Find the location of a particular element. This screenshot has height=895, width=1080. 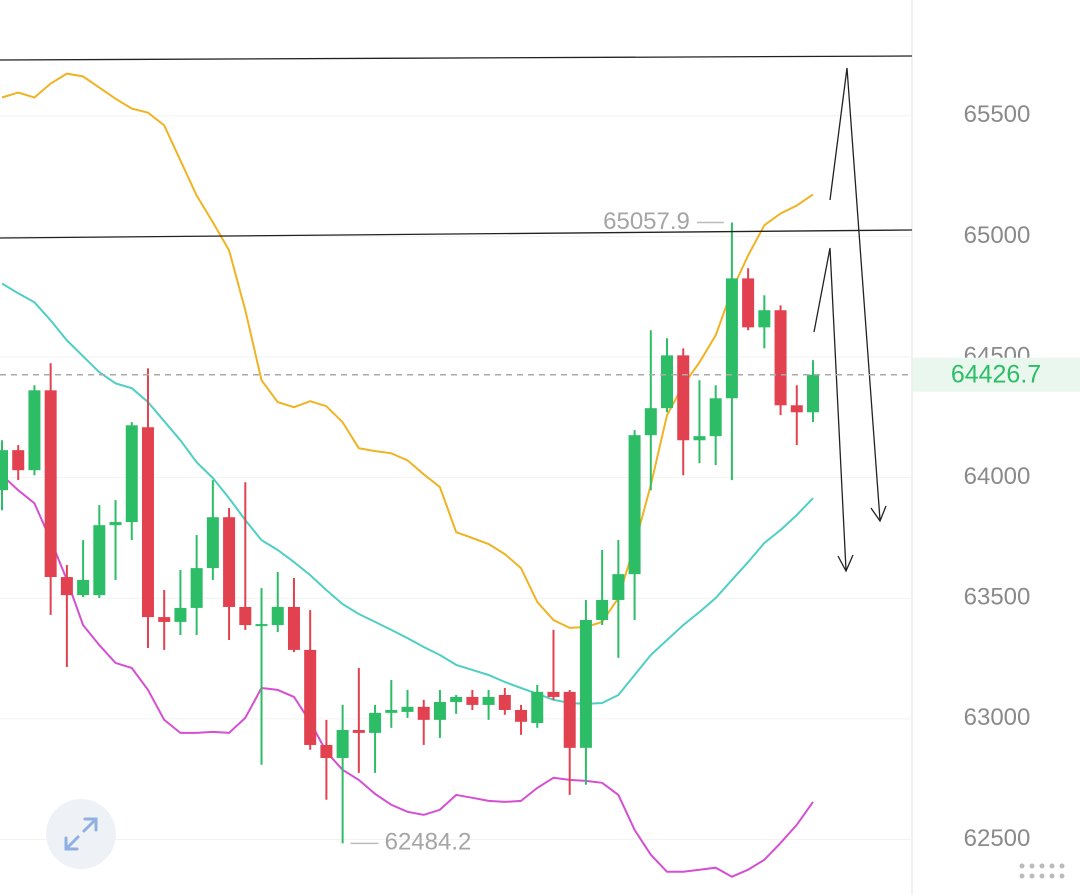

y-tick-label: 62500 is located at coordinates (997, 838).